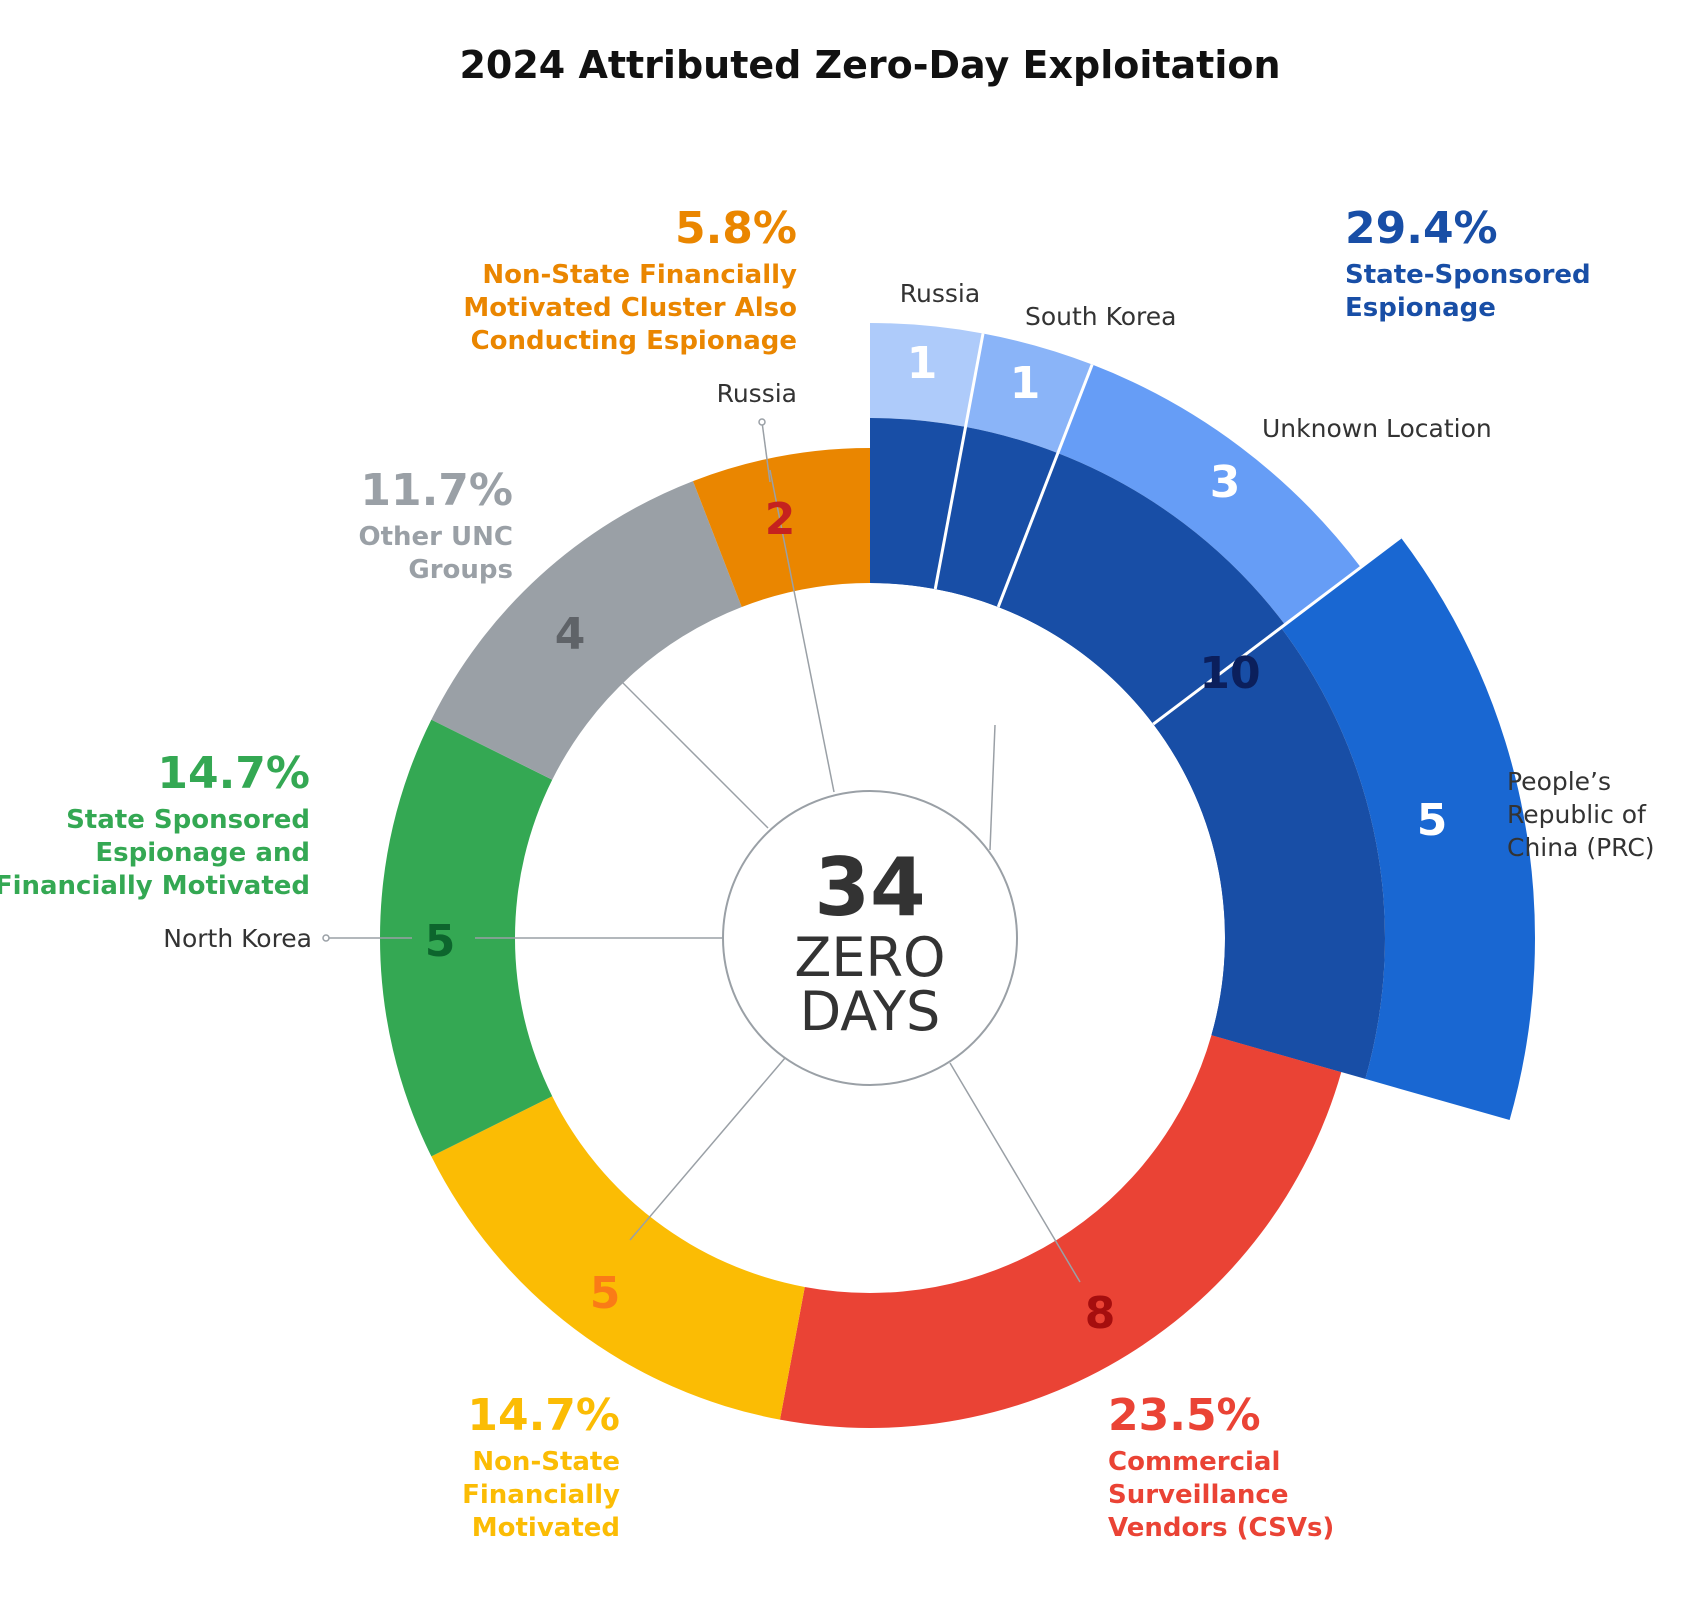 The image size is (1700, 1599). Describe the element at coordinates (155, 886) in the screenshot. I see `category-label: Financially Motivated` at that location.